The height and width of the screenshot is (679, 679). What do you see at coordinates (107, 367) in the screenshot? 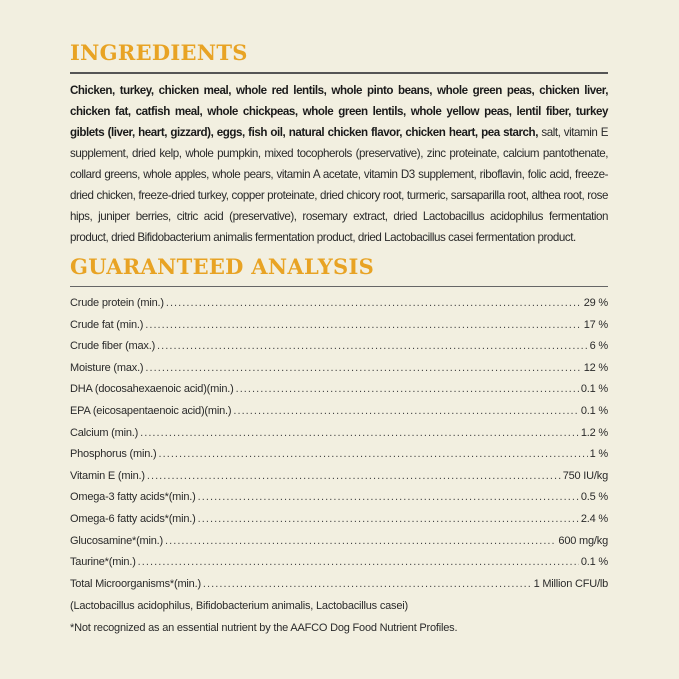
I see `nutrient-label: Moisture (max.)` at bounding box center [107, 367].